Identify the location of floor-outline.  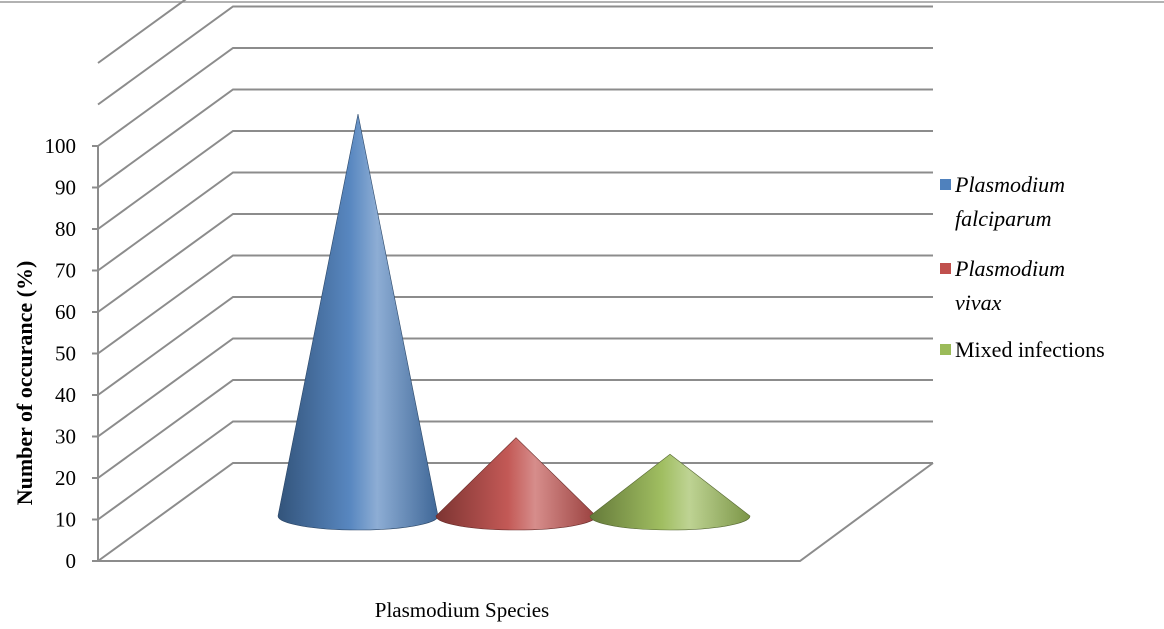
(516, 512).